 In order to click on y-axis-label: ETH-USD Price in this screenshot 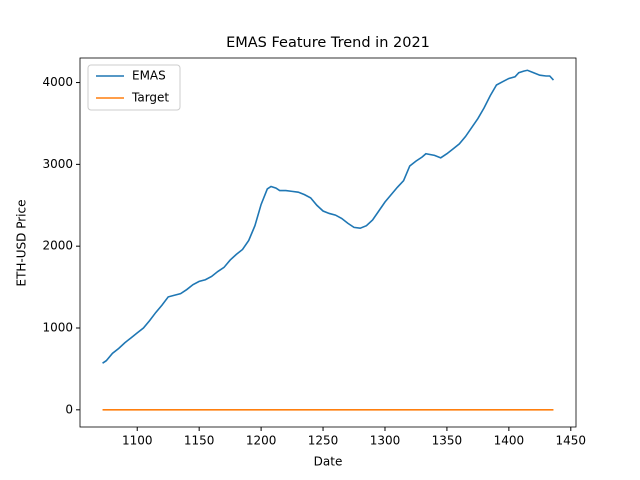, I will do `click(22, 243)`.